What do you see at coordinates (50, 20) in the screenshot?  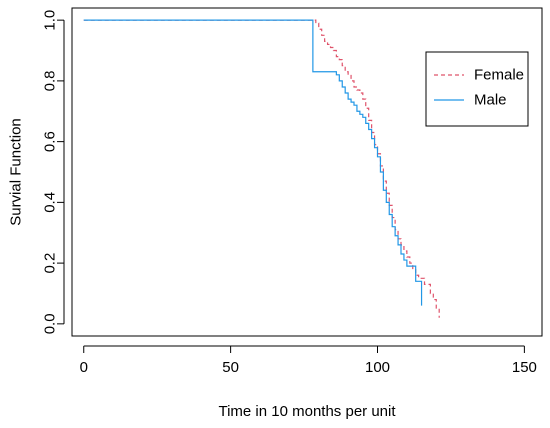 I see `y-tick-label: 1.0` at bounding box center [50, 20].